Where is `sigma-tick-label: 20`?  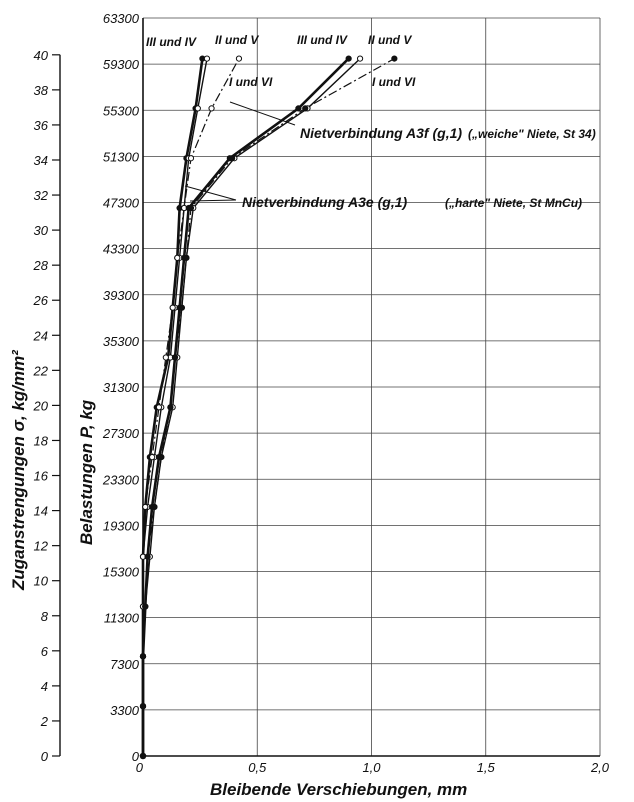
sigma-tick-label: 20 is located at coordinates (41, 405).